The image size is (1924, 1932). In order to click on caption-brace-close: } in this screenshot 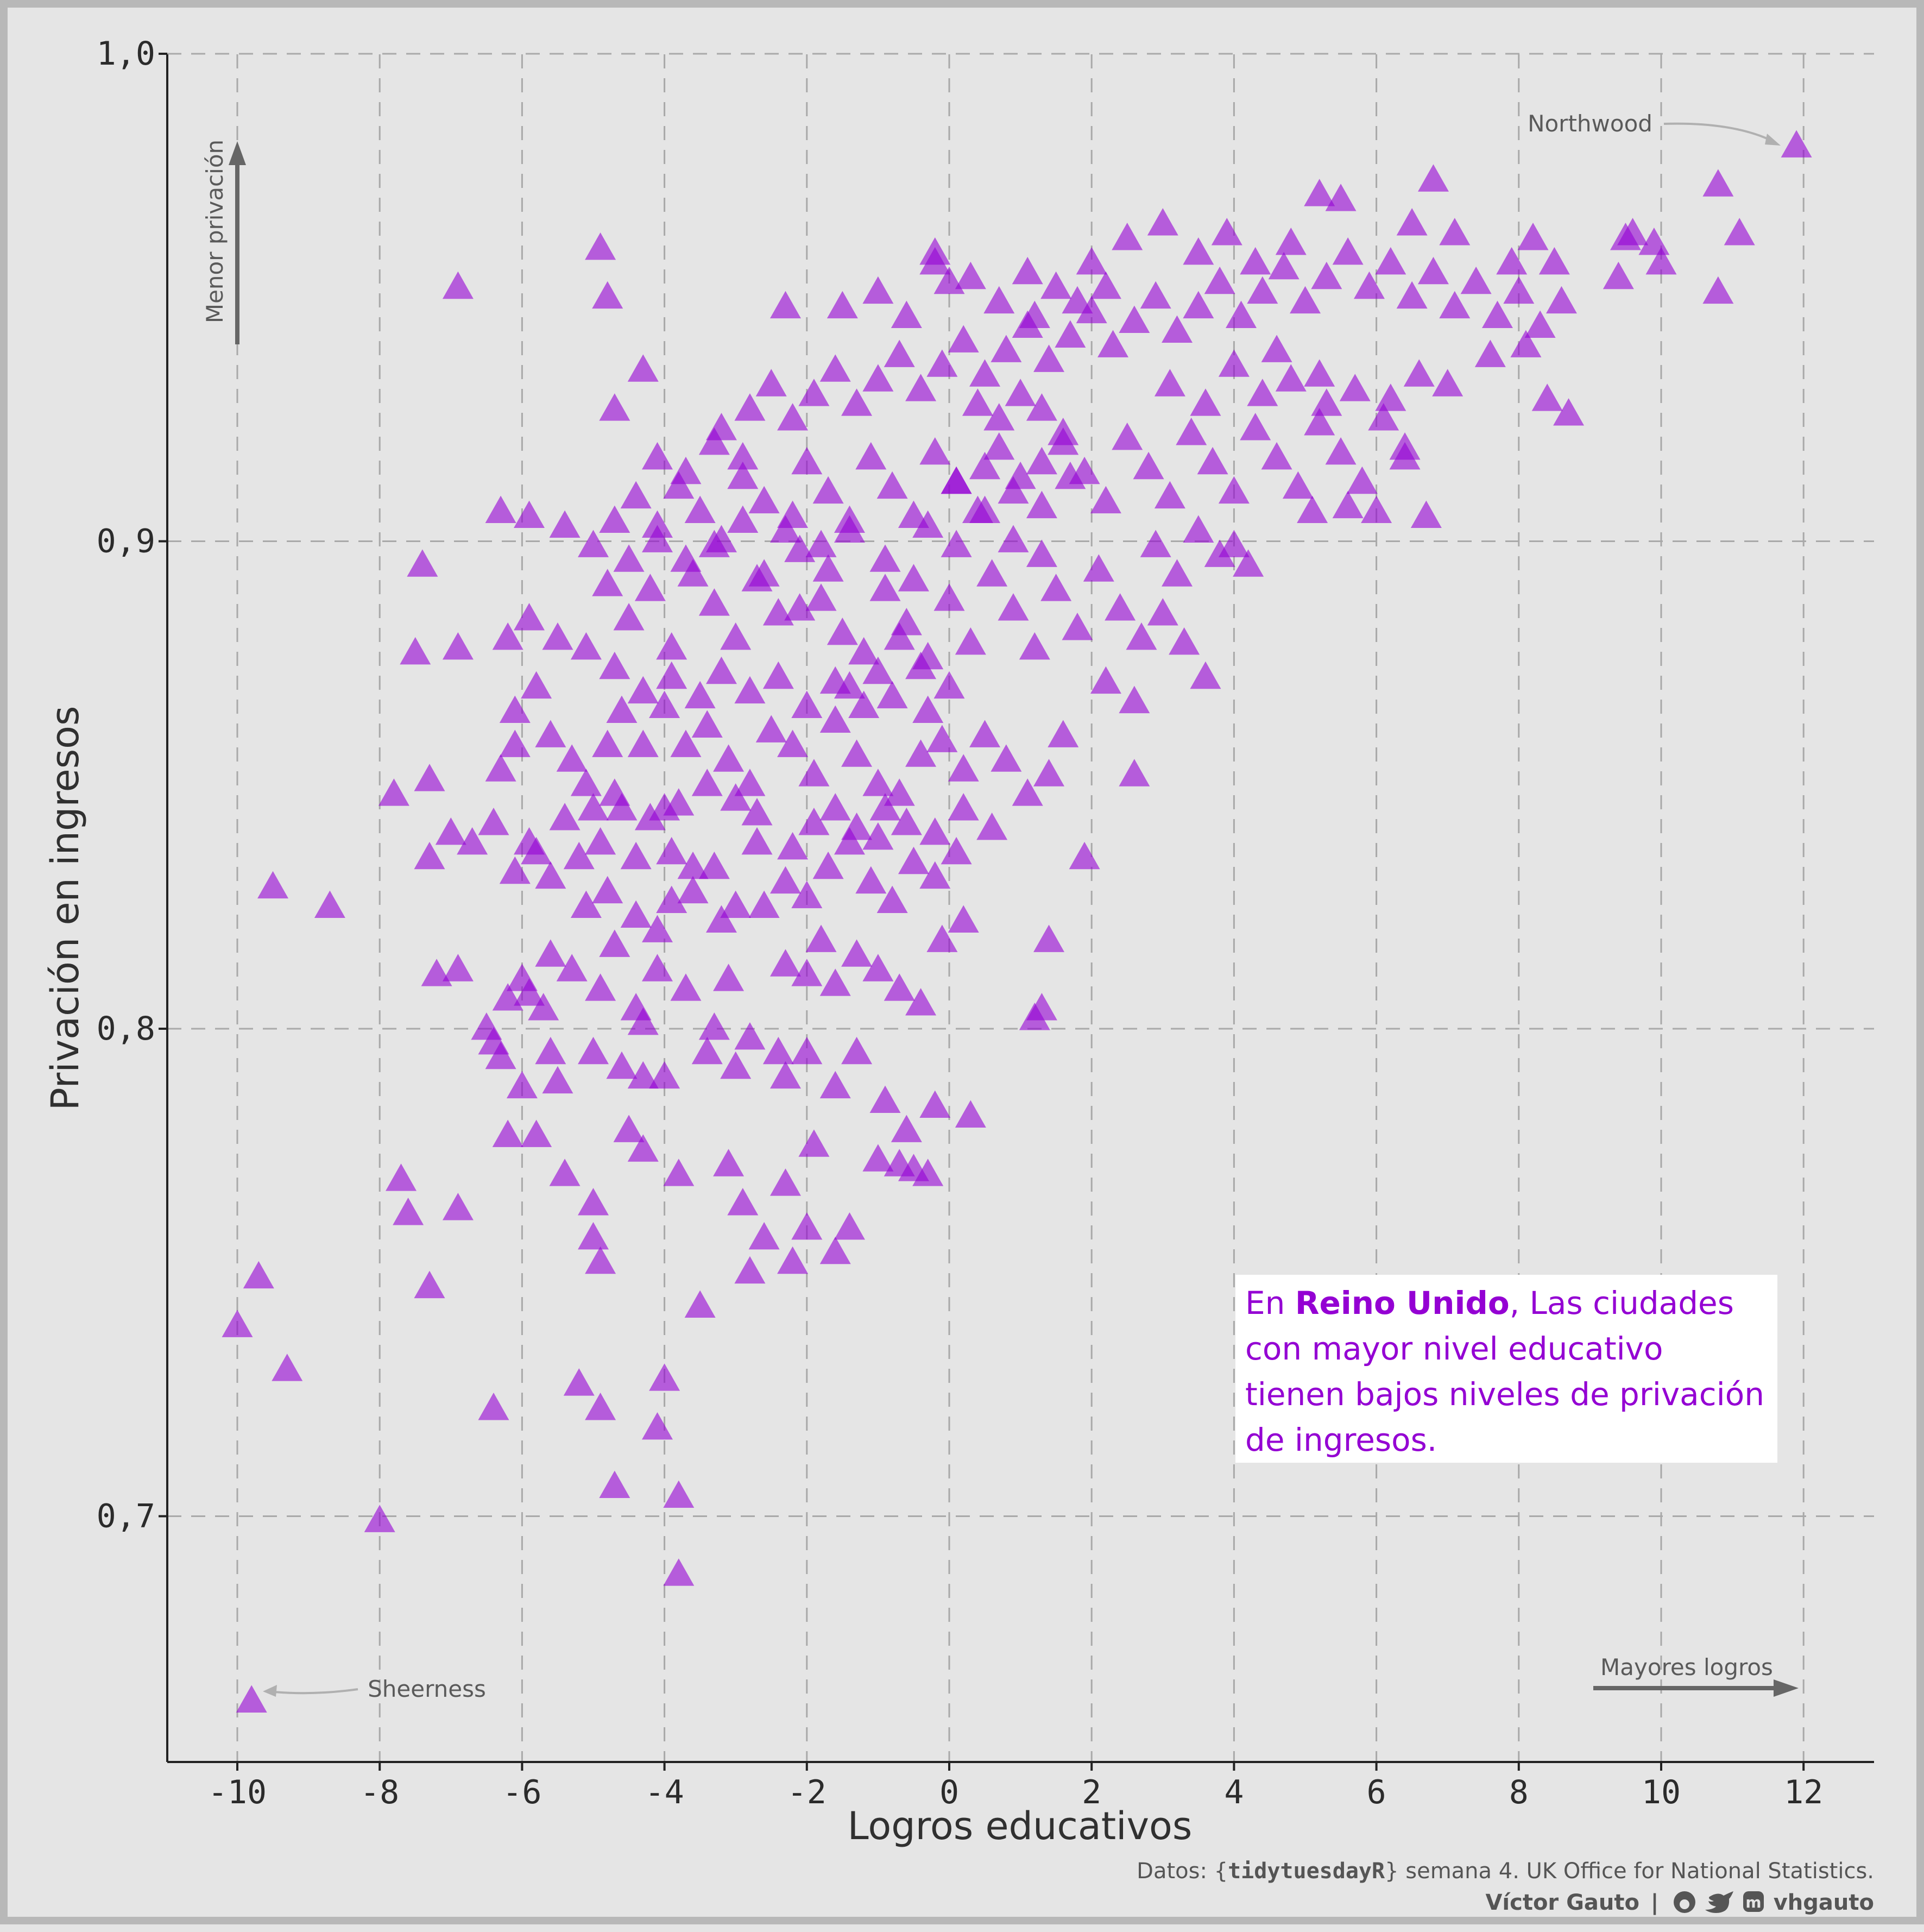, I will do `click(1391, 1872)`.